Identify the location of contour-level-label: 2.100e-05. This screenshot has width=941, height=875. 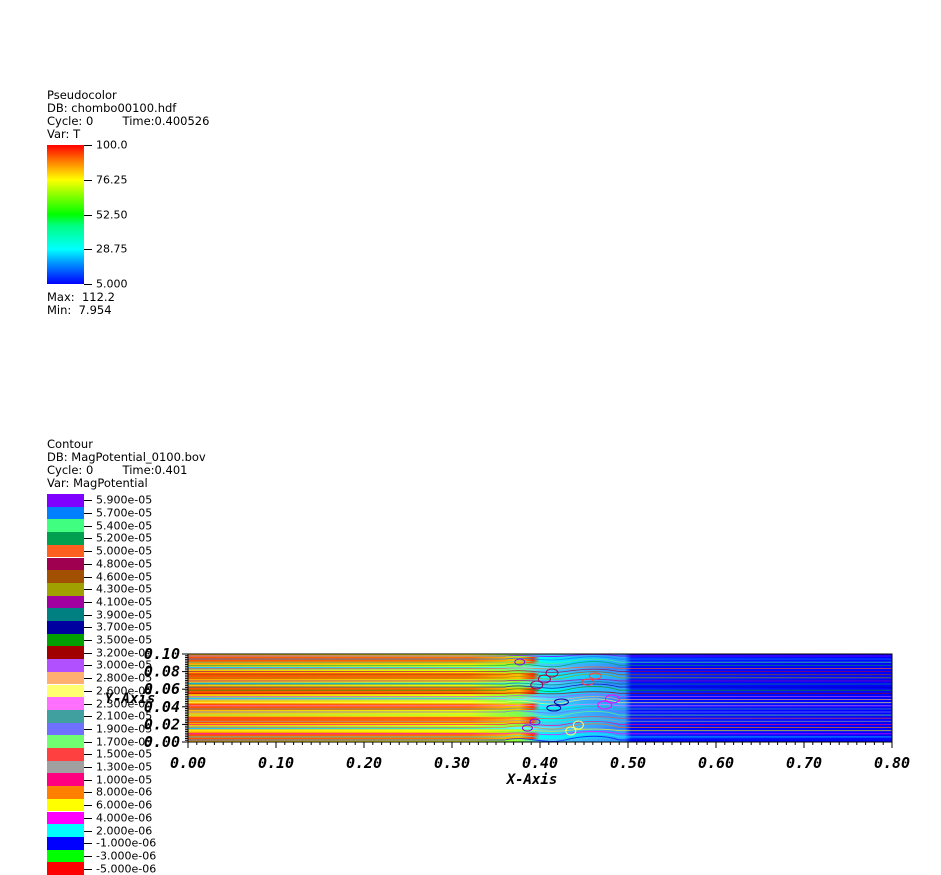
(124, 716).